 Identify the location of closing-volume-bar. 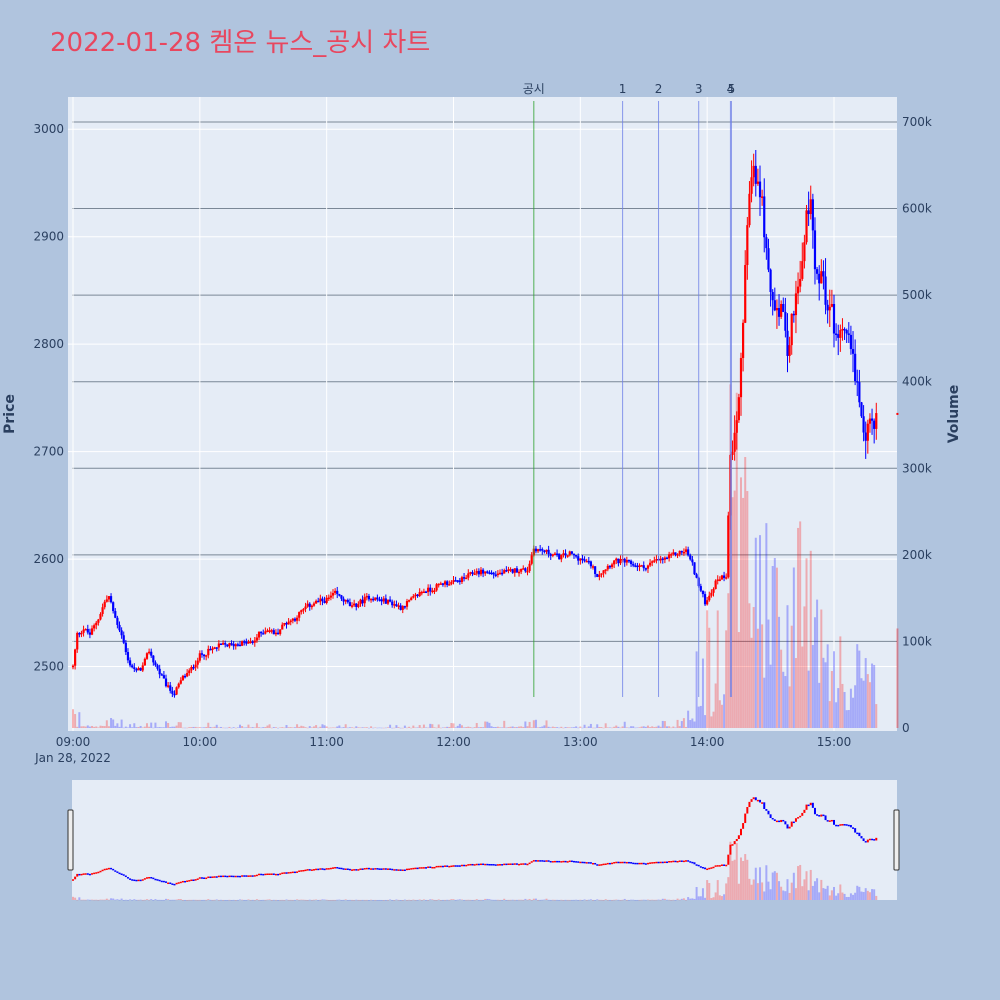
(897, 678).